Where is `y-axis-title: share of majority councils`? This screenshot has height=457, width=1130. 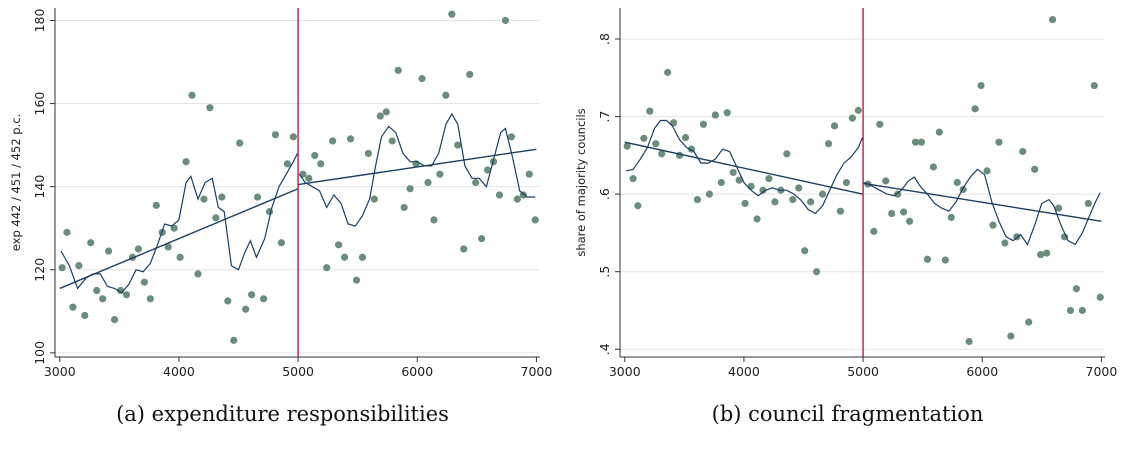
y-axis-title: share of majority councils is located at coordinates (581, 182).